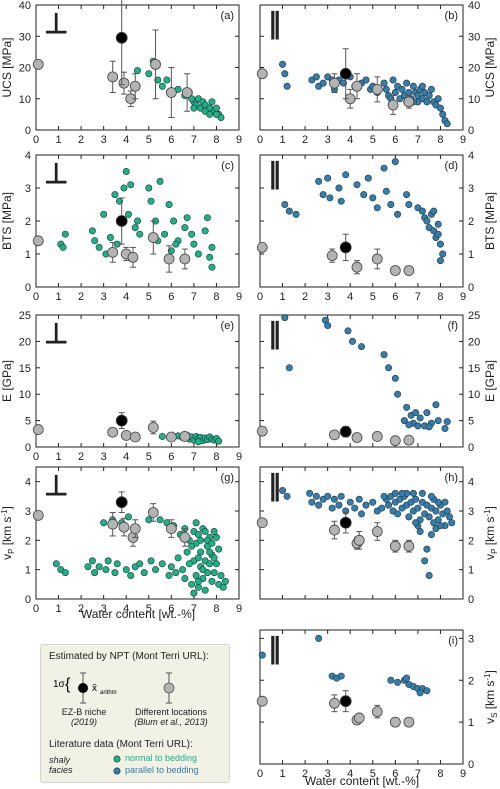 This screenshot has height=789, width=500. Describe the element at coordinates (345, 701) in the screenshot. I see `npt-niche-point` at that location.